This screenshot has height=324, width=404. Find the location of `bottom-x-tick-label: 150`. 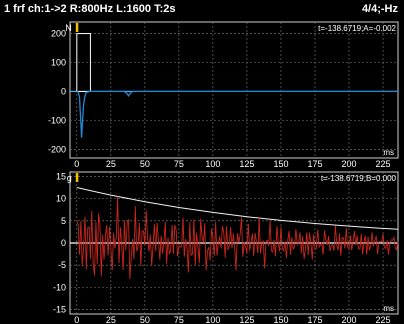

bottom-x-tick-label: 150 is located at coordinates (280, 319).